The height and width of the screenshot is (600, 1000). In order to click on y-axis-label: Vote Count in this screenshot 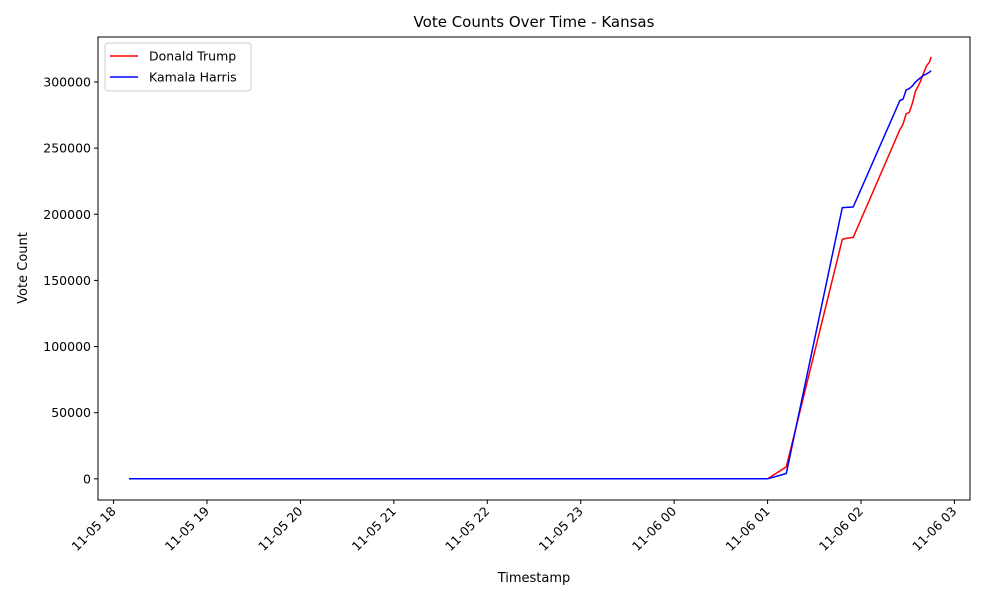, I will do `click(23, 268)`.